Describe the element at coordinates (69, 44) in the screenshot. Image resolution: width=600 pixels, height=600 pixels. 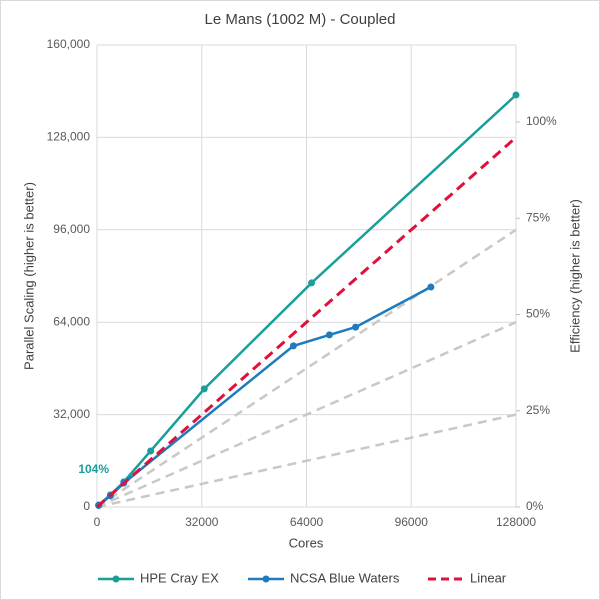
I see `y-tick-label: 160,000` at that location.